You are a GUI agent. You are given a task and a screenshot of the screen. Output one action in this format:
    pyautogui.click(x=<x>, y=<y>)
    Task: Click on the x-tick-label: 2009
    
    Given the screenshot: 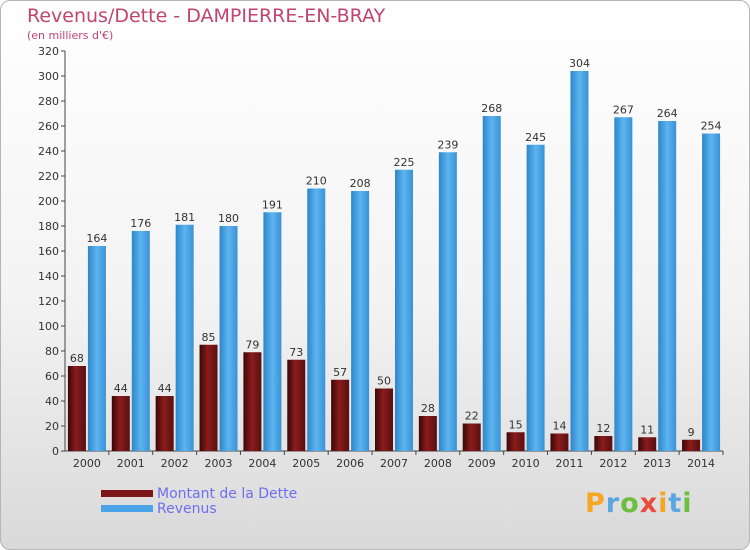 What is the action you would take?
    pyautogui.click(x=482, y=463)
    